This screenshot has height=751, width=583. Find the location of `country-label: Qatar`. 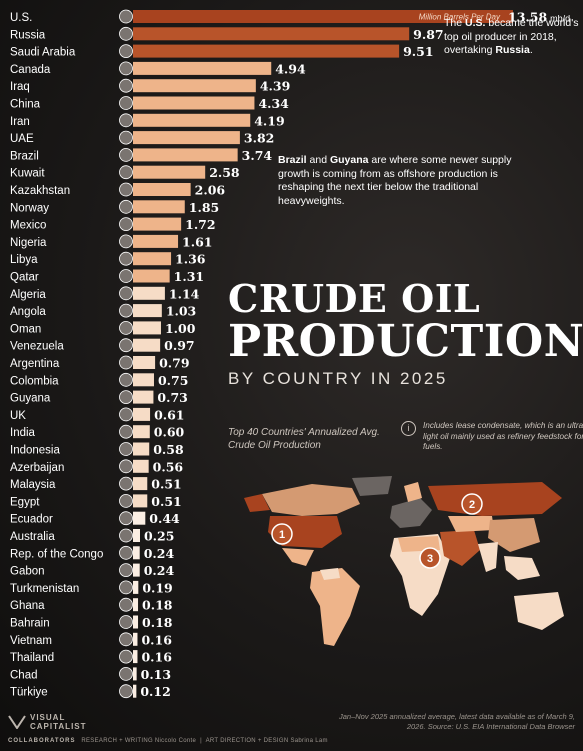

country-label: Qatar is located at coordinates (24, 278).